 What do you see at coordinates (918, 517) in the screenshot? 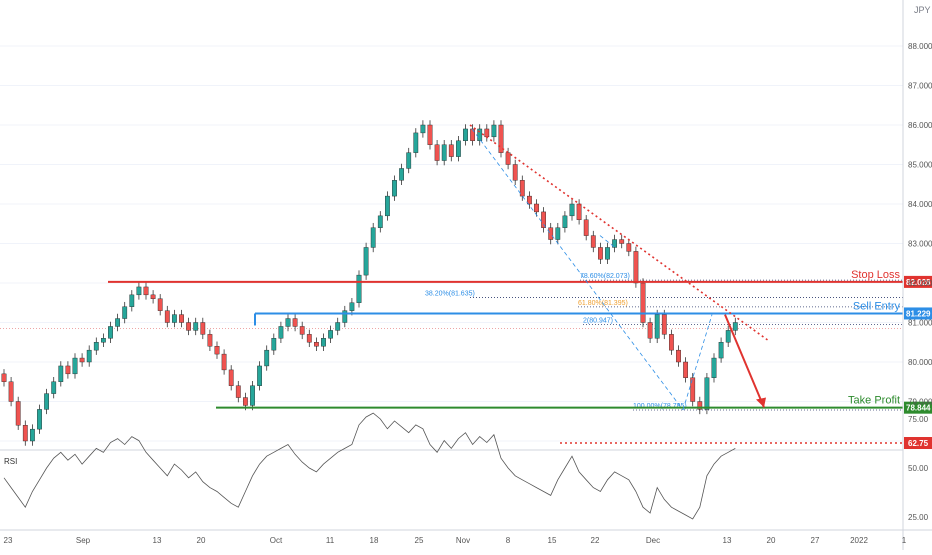
I see `rsi-tick-label: 25.00` at bounding box center [918, 517].